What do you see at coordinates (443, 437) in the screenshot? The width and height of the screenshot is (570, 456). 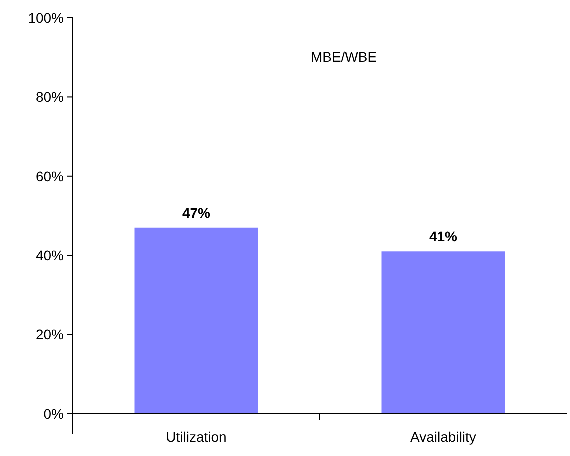 I see `x-tick-label: Availability` at bounding box center [443, 437].